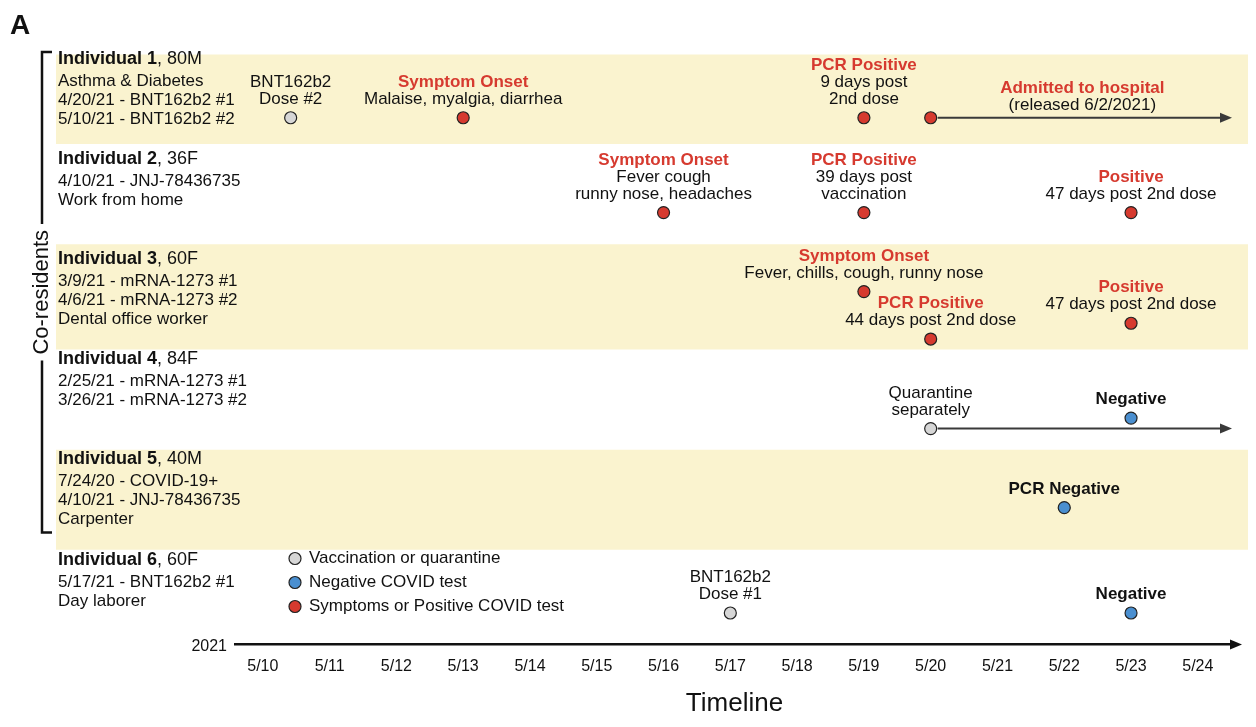  I want to click on x-tick-label: 5/19, so click(864, 665).